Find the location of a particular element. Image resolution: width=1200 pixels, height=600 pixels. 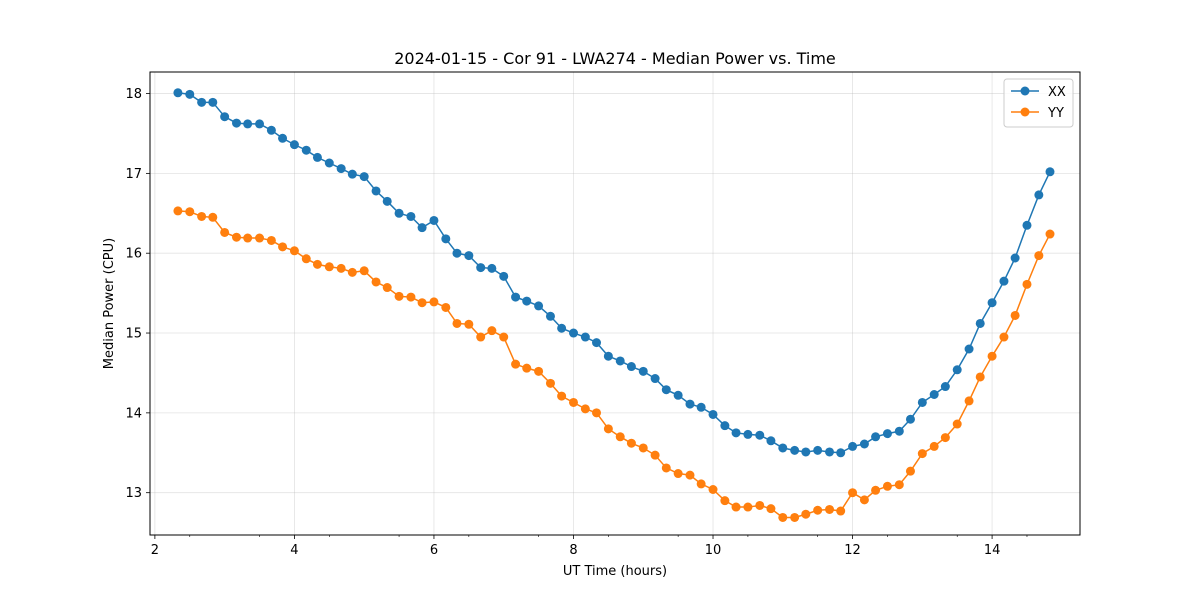

legend-marker-xx is located at coordinates (1025, 91).